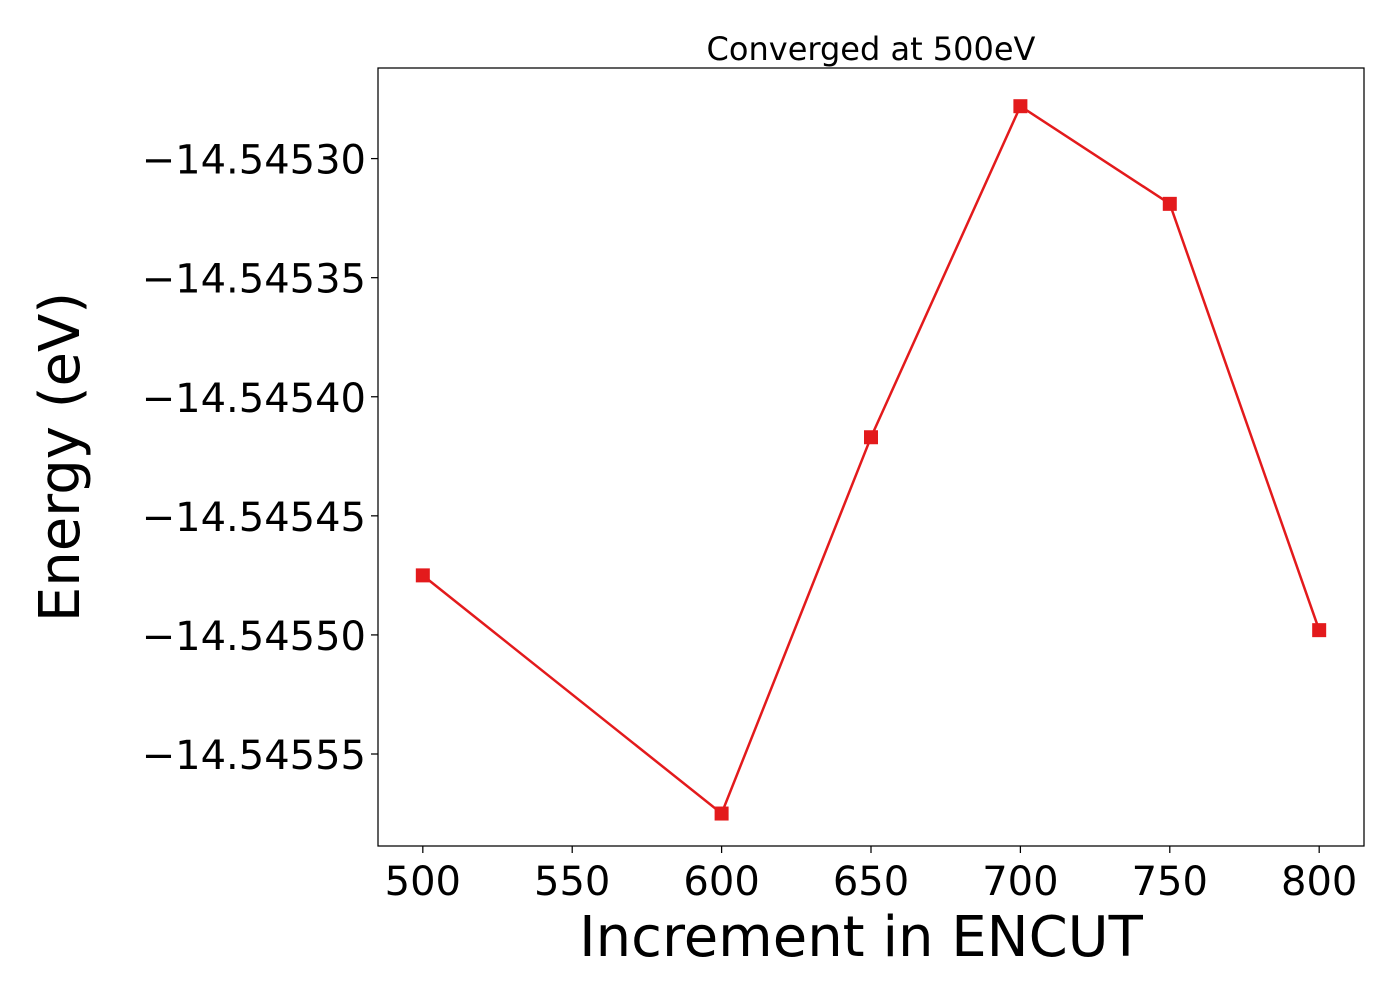 The image size is (1400, 1000). What do you see at coordinates (423, 882) in the screenshot?
I see `x-tick-label: 500` at bounding box center [423, 882].